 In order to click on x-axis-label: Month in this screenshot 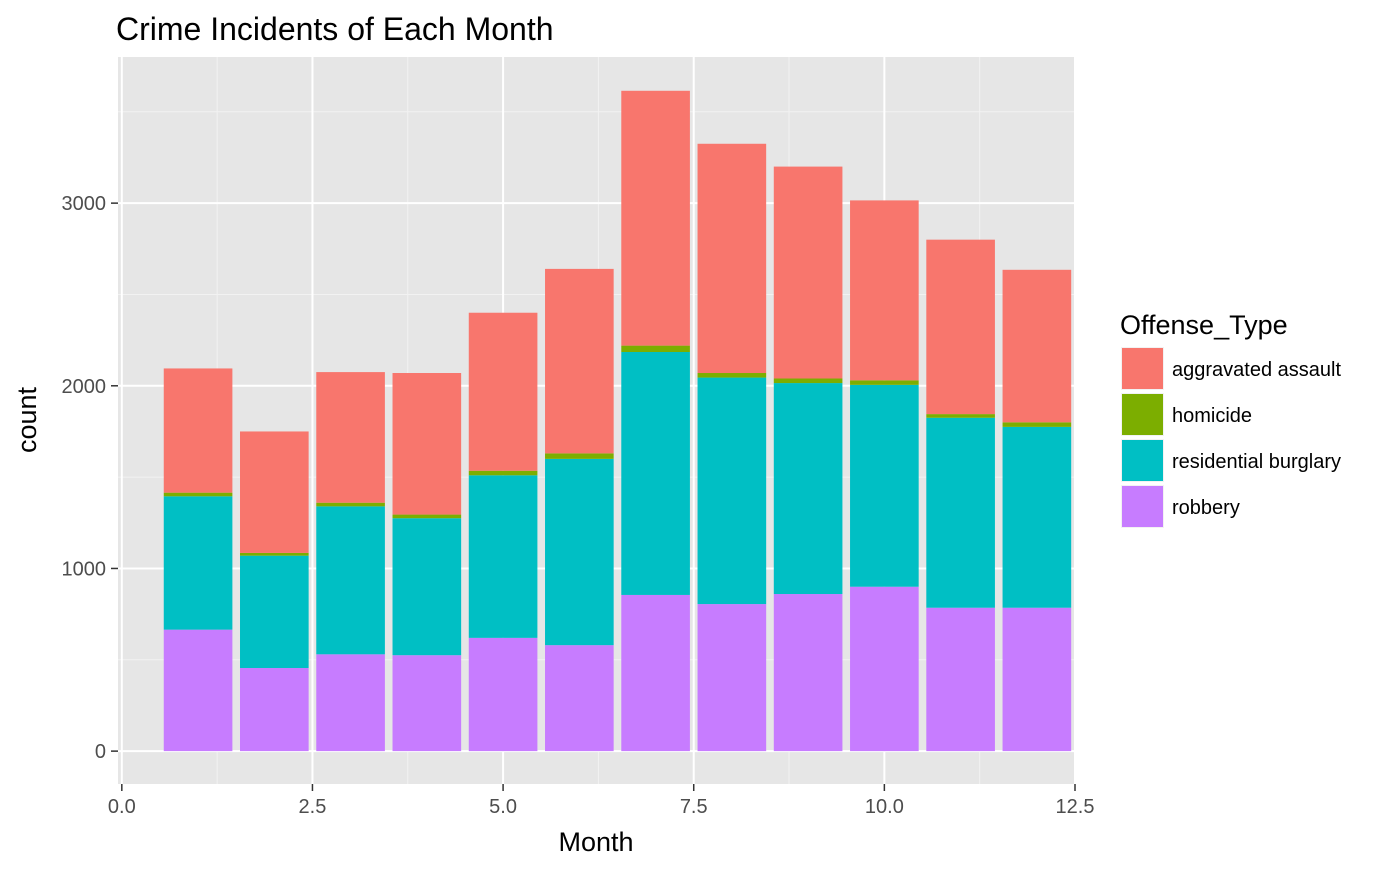, I will do `click(595, 842)`.